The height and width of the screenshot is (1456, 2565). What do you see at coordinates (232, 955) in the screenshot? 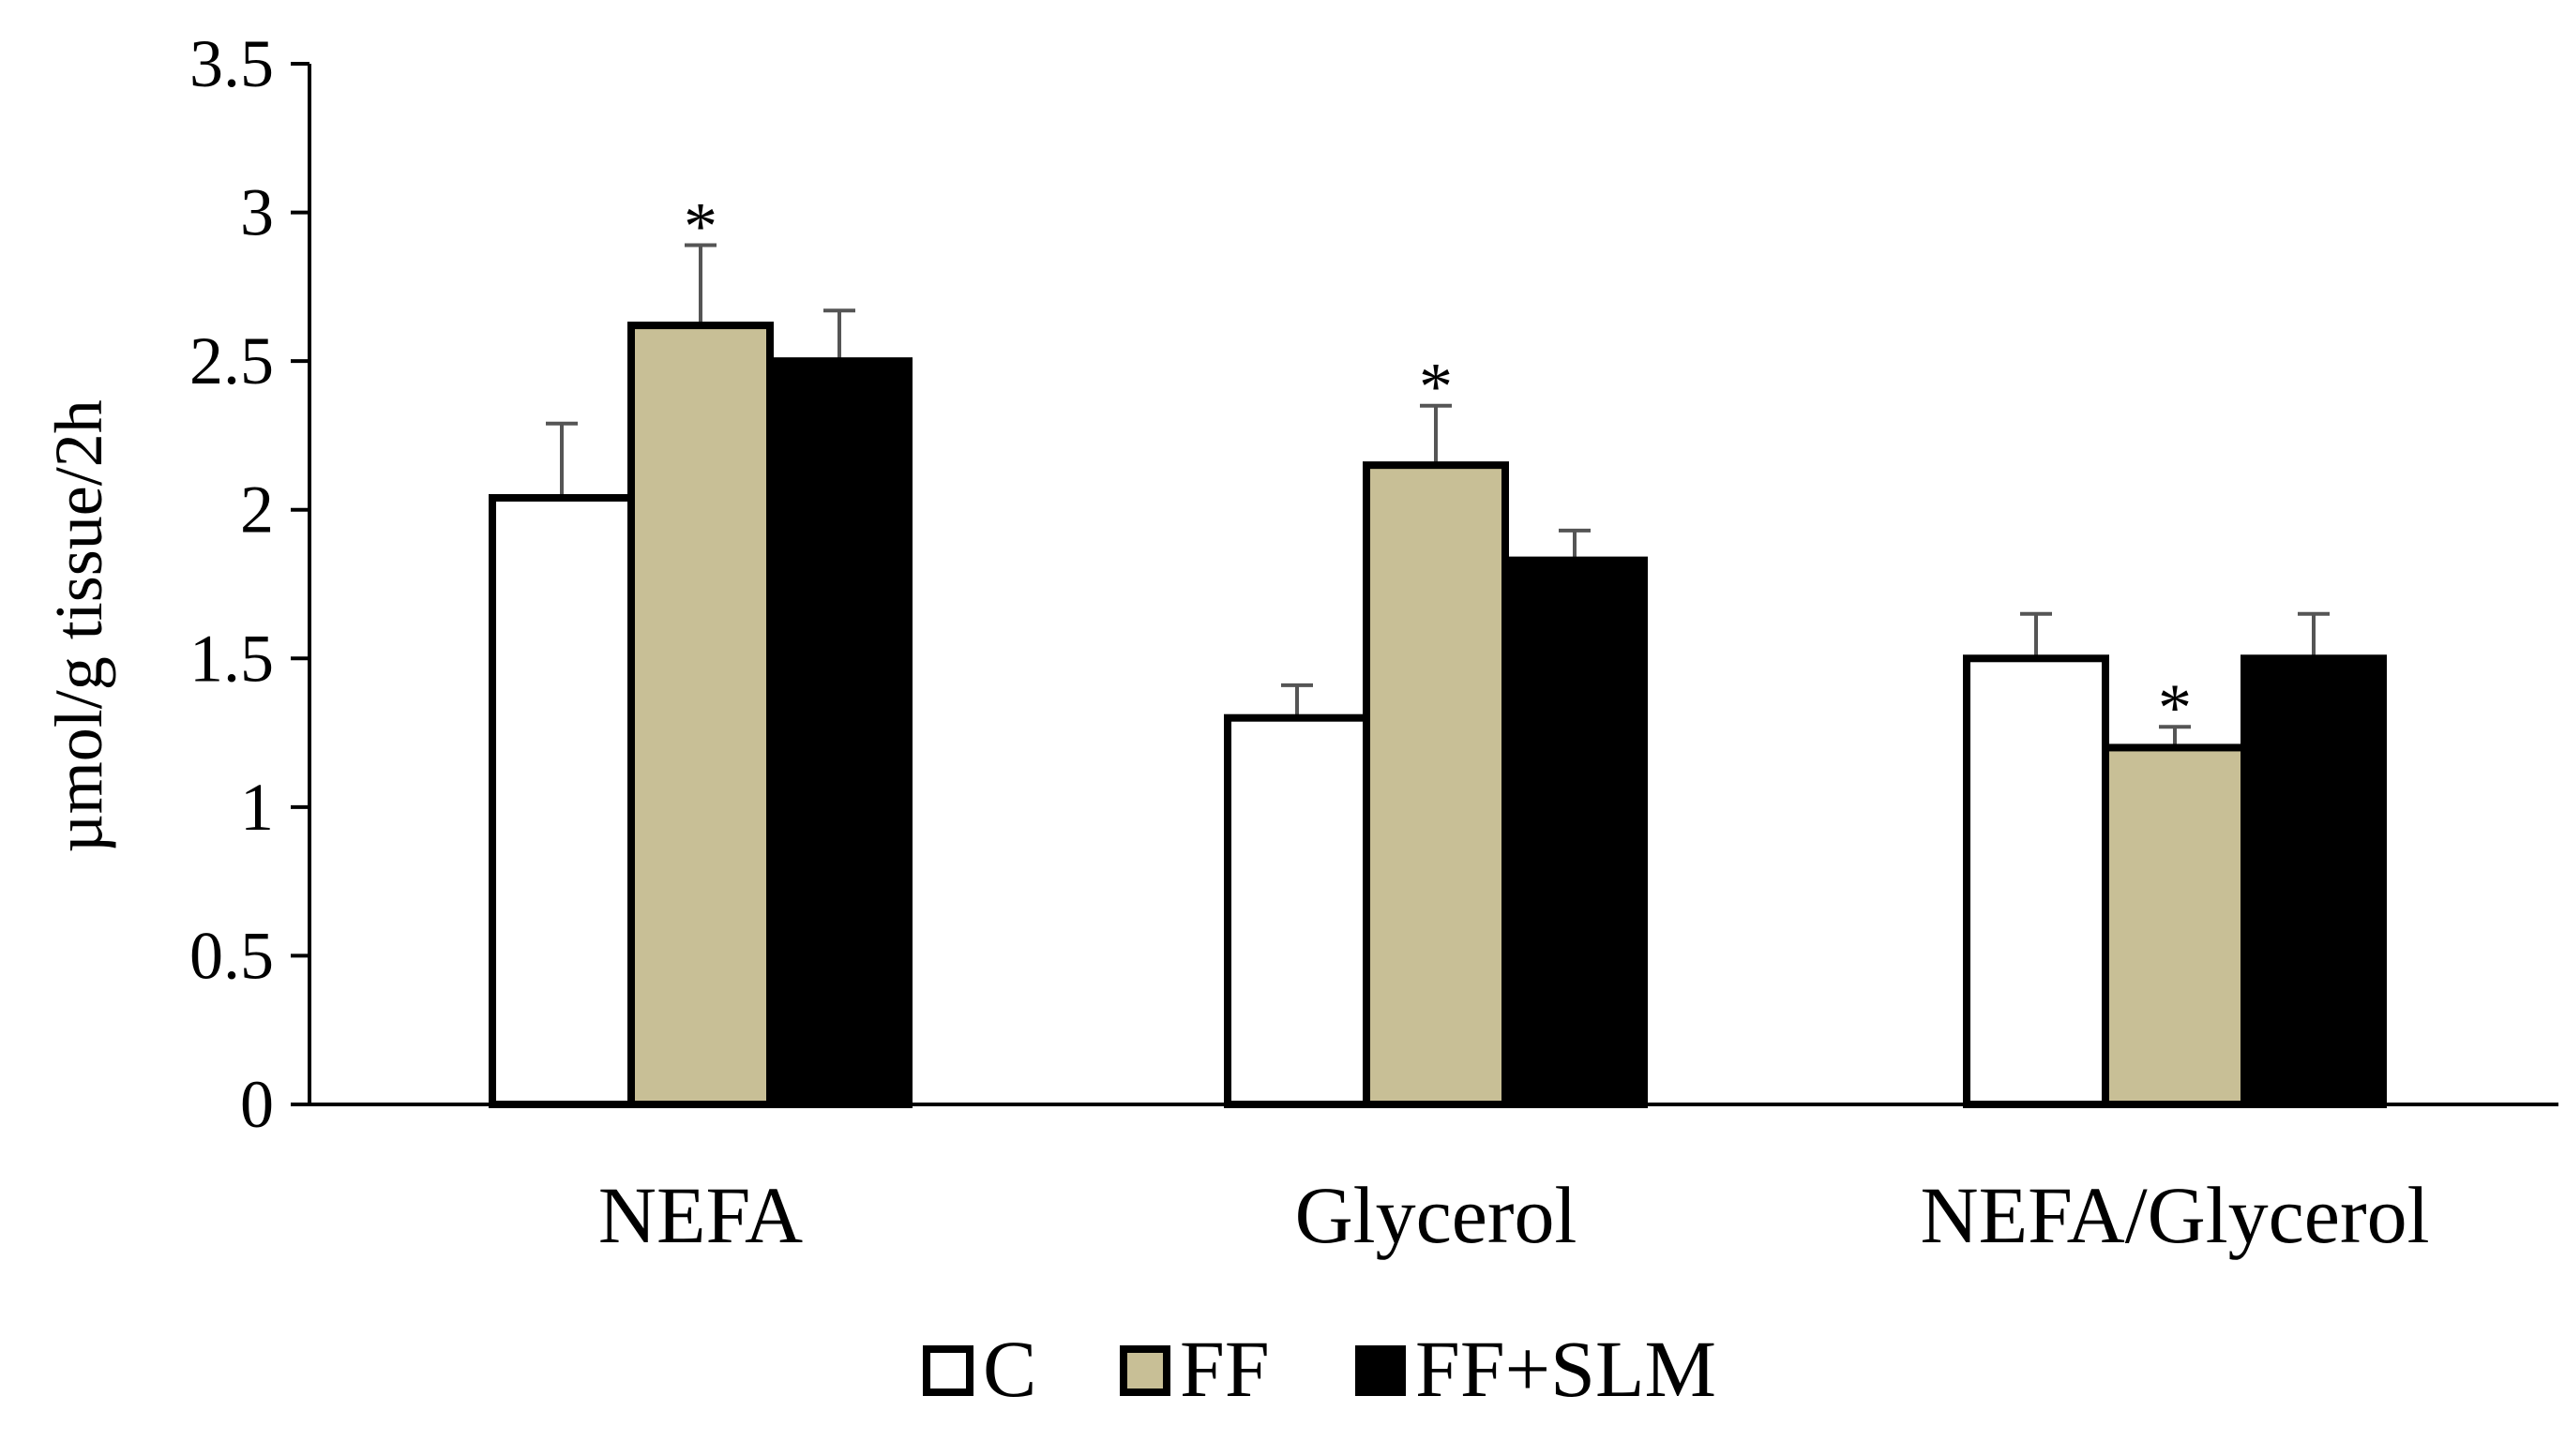
I see `y-tick-label: 0.5` at bounding box center [232, 955].